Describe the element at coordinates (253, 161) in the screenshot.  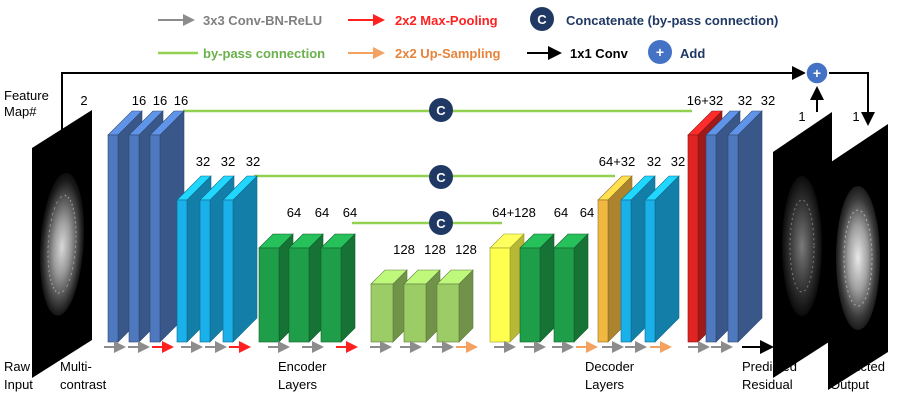
I see `count-enc2-c: 32` at that location.